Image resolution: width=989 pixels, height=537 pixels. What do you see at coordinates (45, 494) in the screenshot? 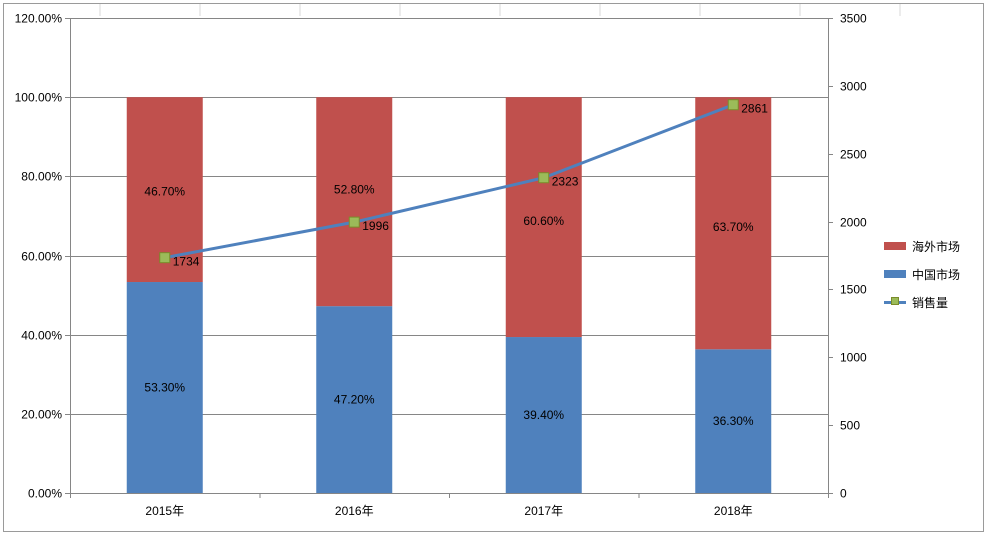
I see `y-left-tick-label: 0.00%` at bounding box center [45, 494].